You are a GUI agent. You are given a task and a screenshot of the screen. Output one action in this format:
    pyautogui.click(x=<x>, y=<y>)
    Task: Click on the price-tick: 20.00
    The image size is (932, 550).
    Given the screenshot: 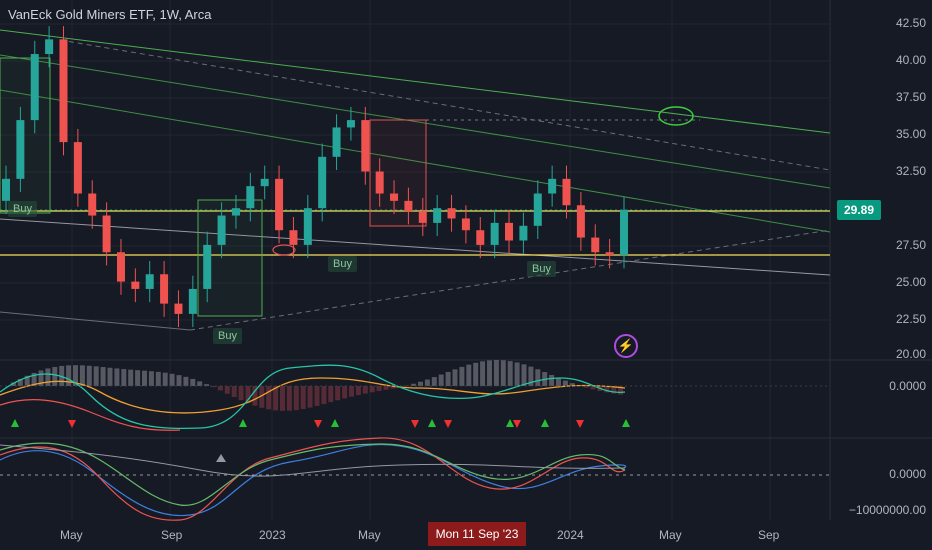 What is the action you would take?
    pyautogui.click(x=910, y=354)
    